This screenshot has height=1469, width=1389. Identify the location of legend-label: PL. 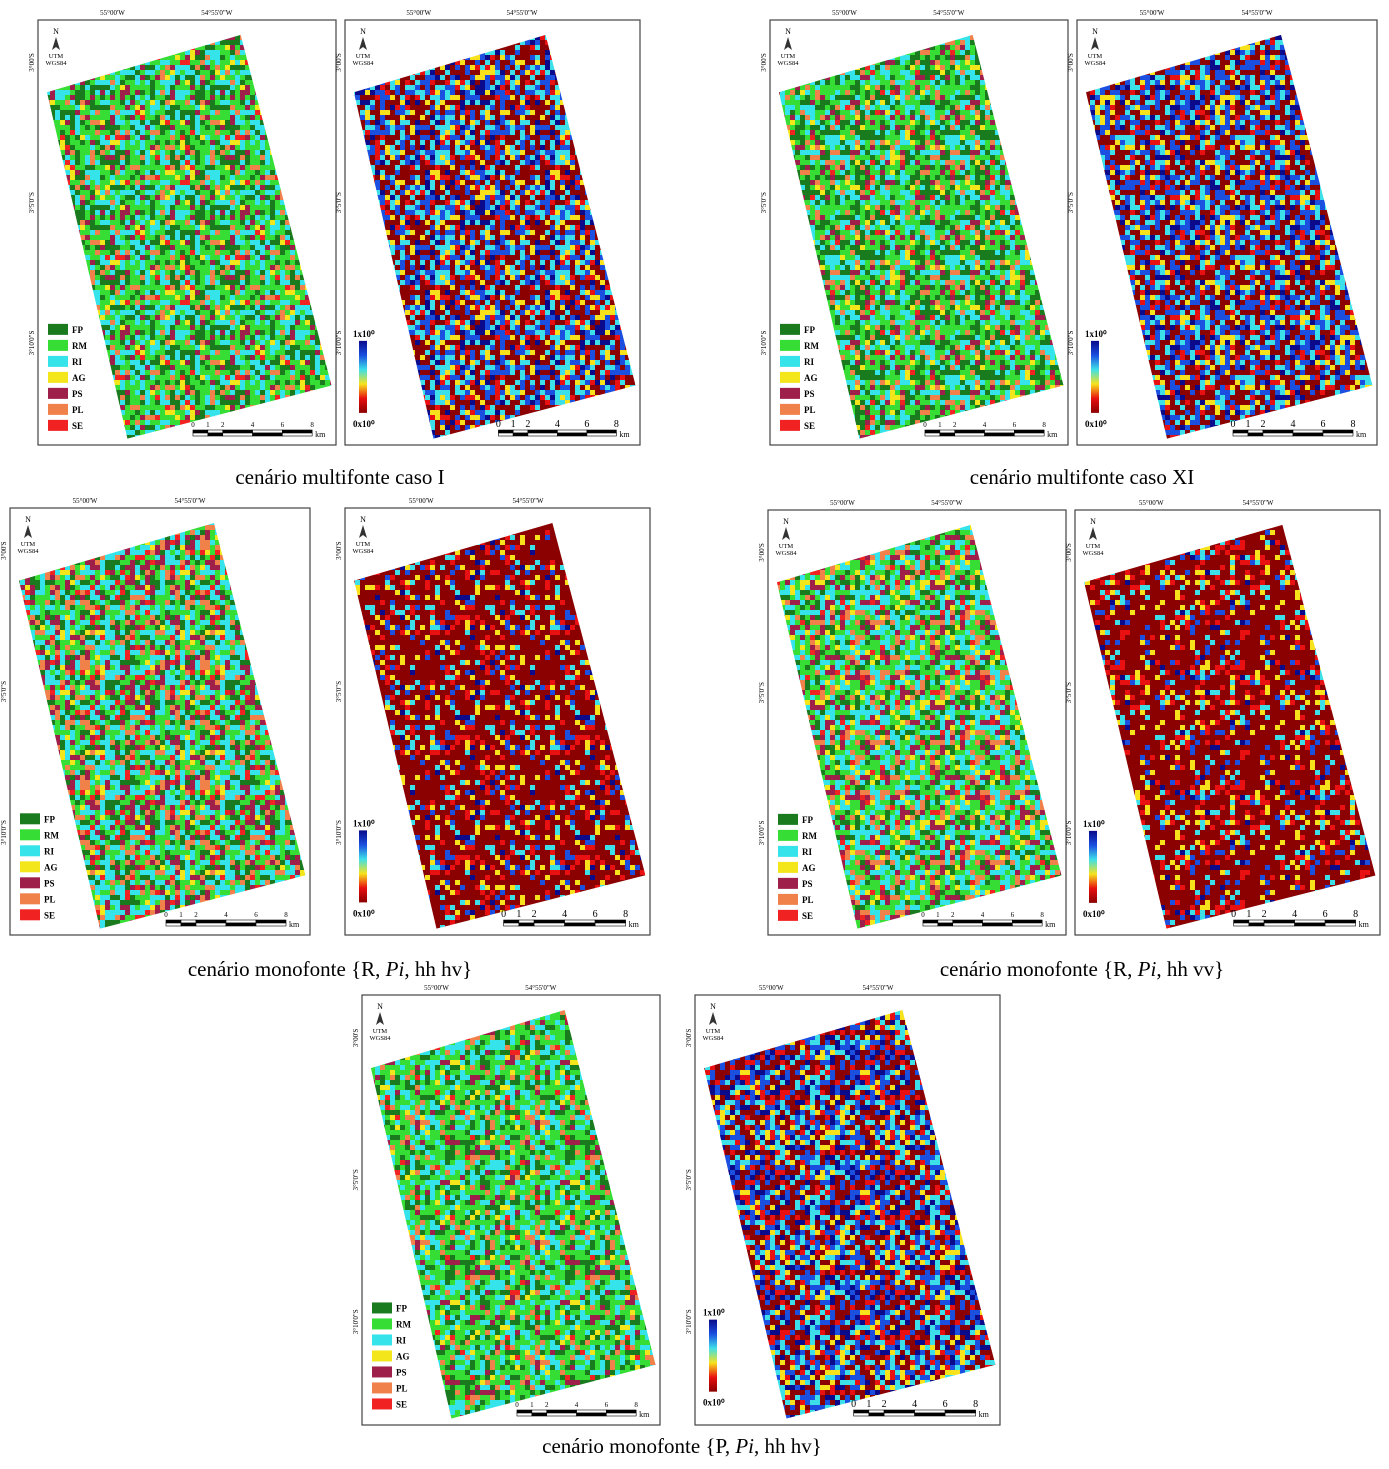
(402, 1388).